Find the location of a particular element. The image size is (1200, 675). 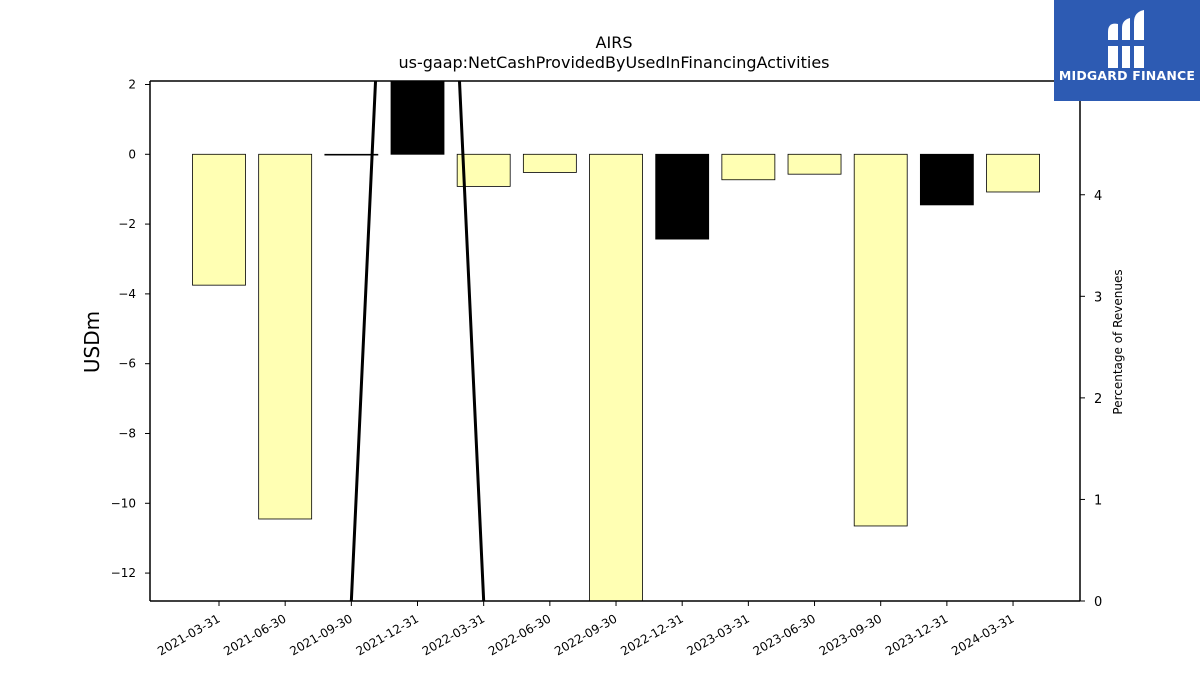

line-group is located at coordinates (417, 341).